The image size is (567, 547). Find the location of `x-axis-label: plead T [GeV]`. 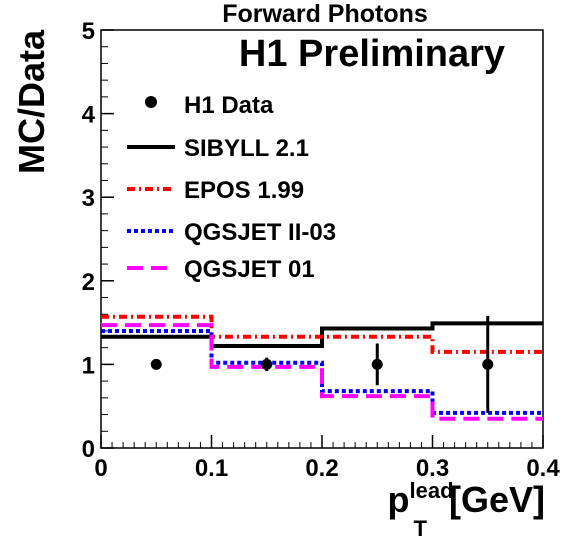

x-axis-label: plead T [GeV] is located at coordinates (467, 509).